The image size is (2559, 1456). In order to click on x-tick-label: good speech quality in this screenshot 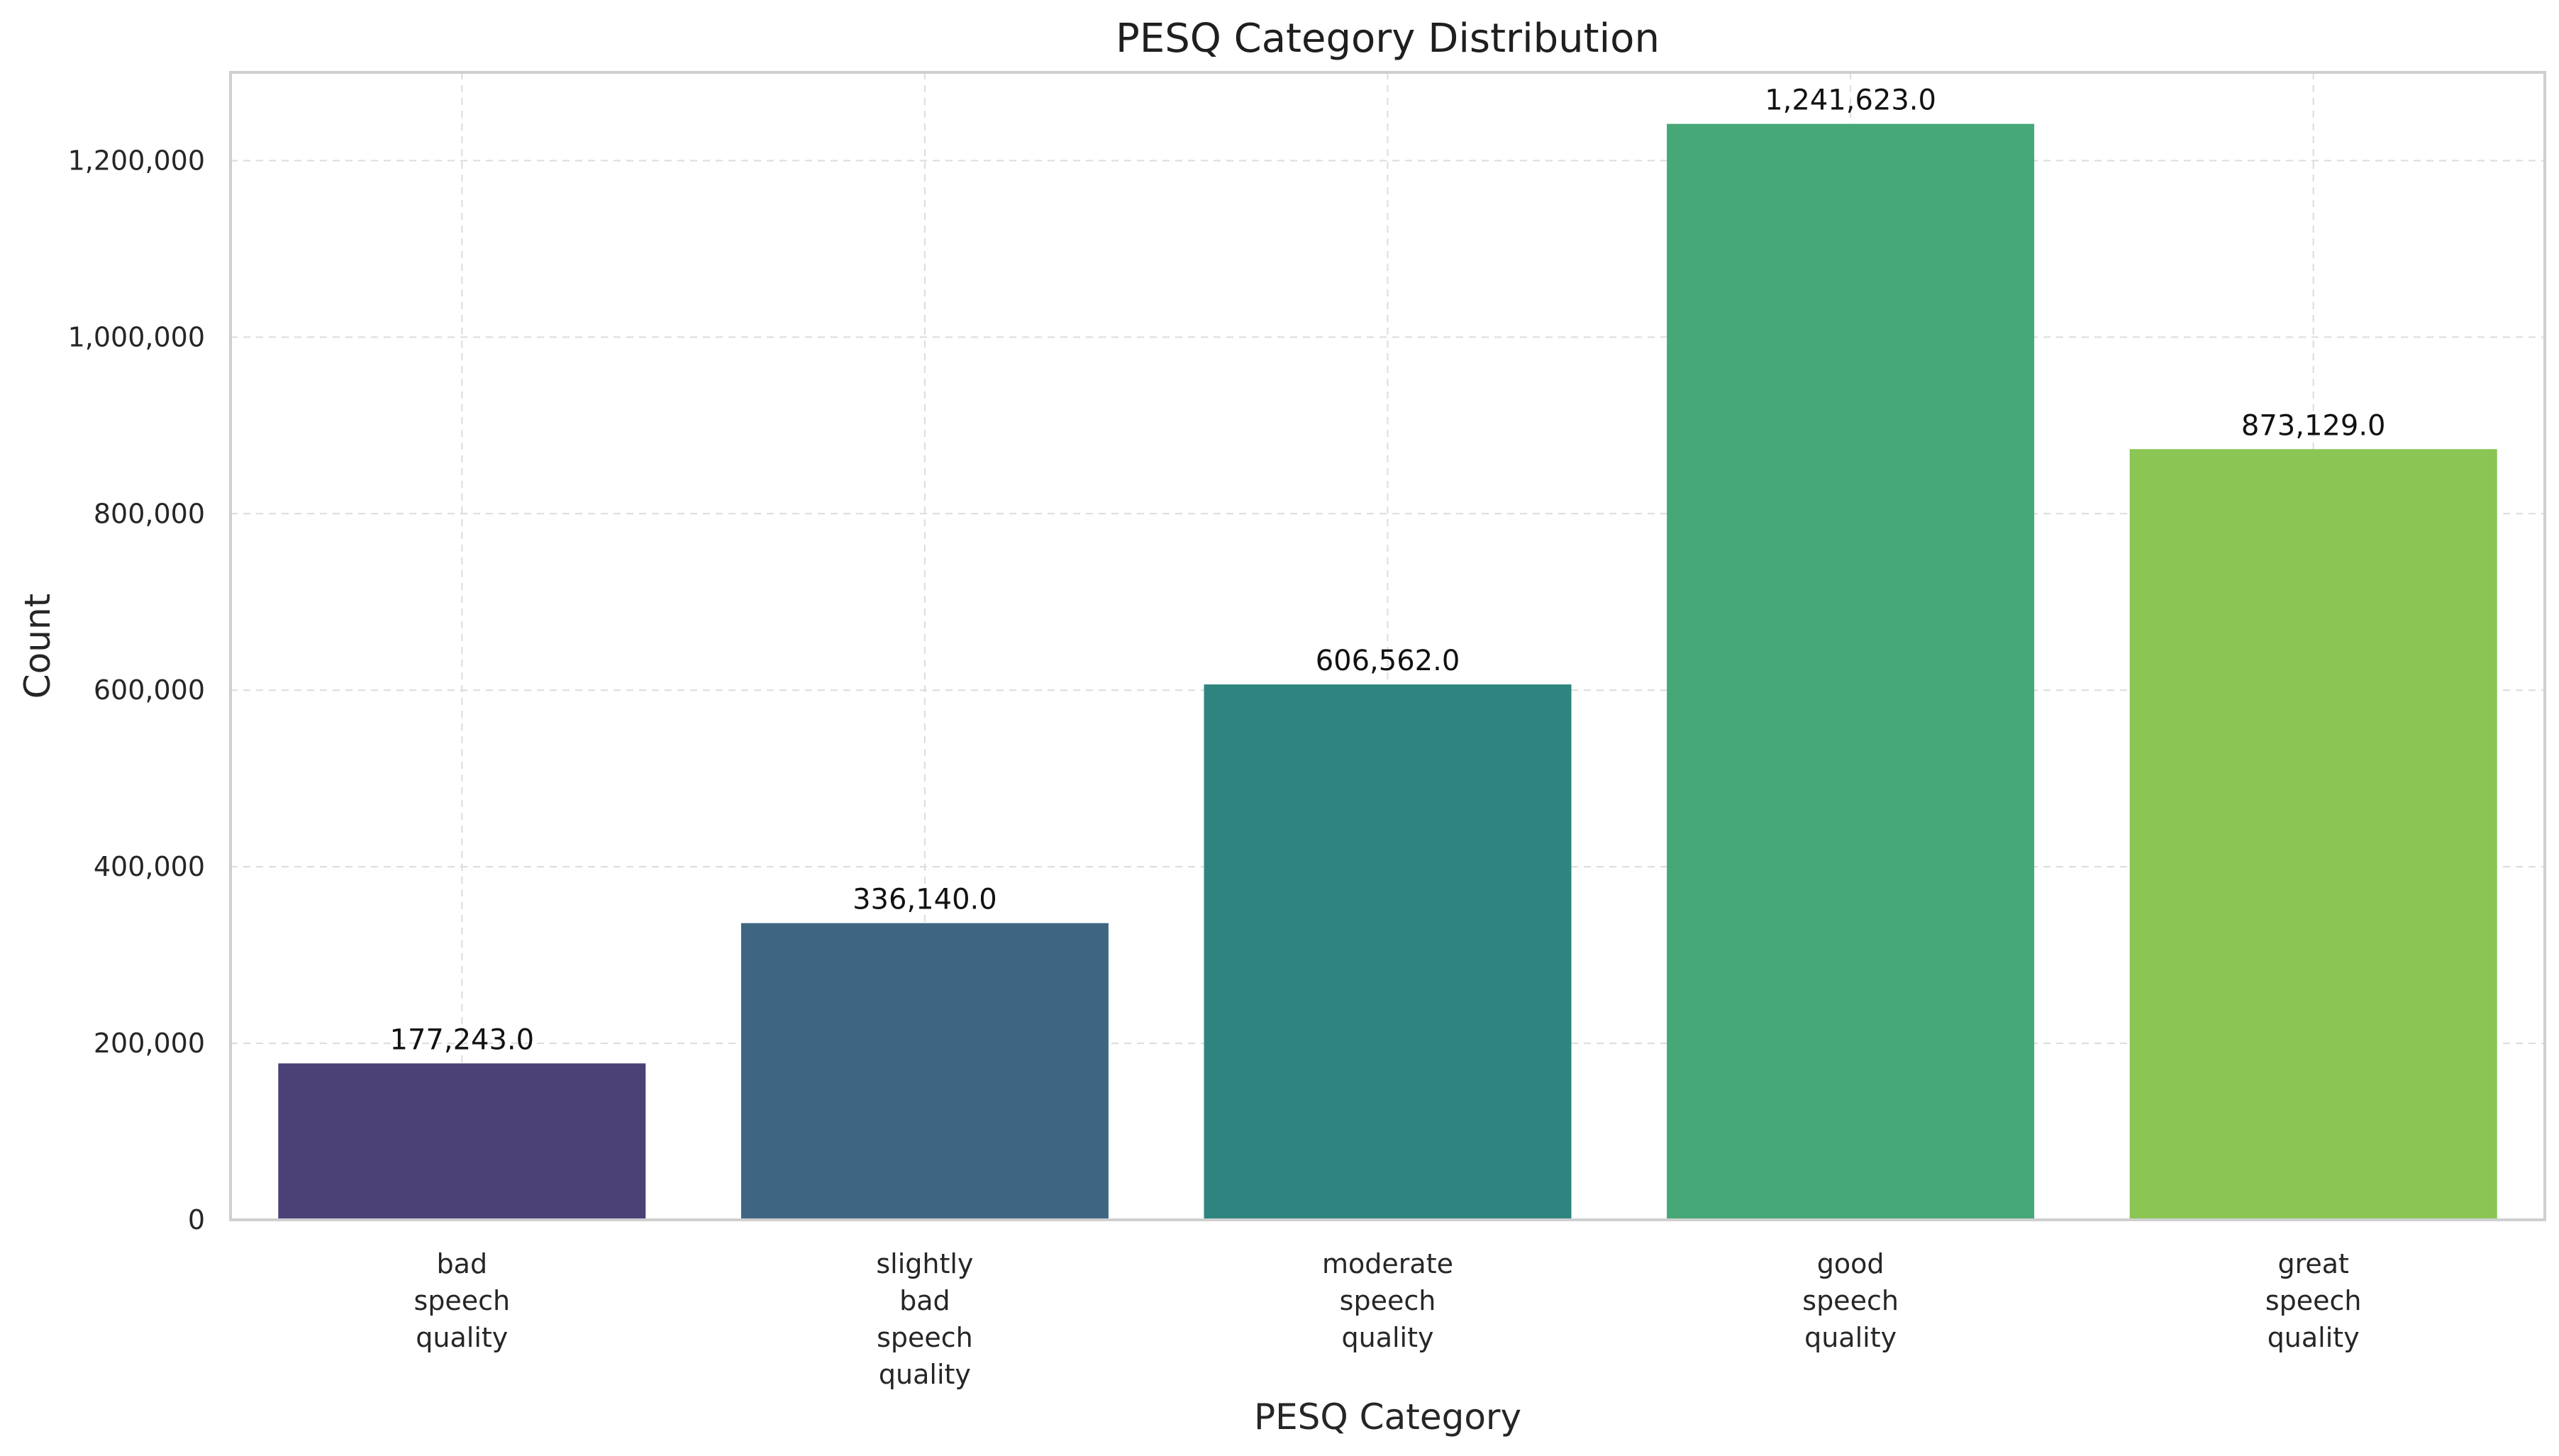, I will do `click(1850, 1300)`.